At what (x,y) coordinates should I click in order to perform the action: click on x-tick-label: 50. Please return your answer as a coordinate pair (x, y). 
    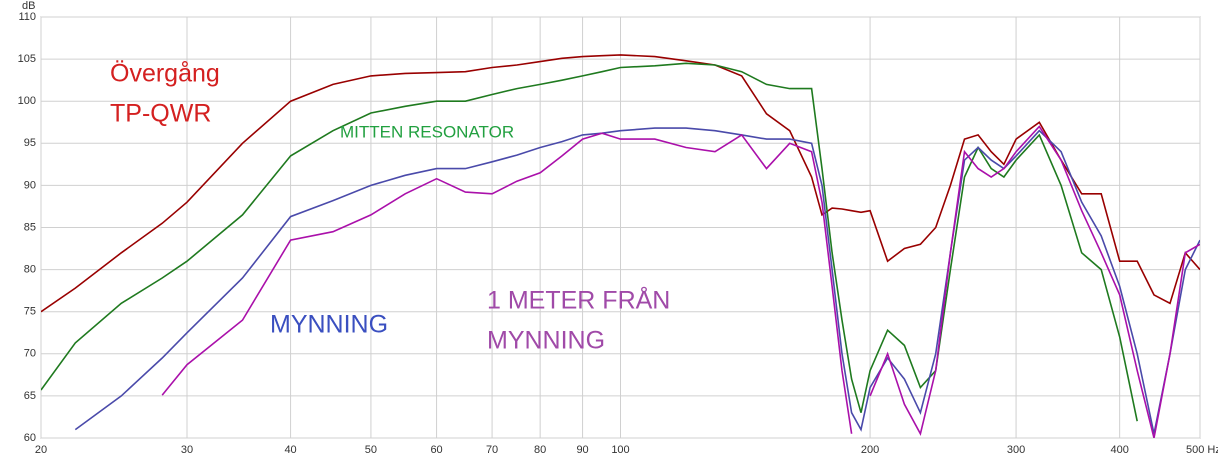
    Looking at the image, I should click on (371, 450).